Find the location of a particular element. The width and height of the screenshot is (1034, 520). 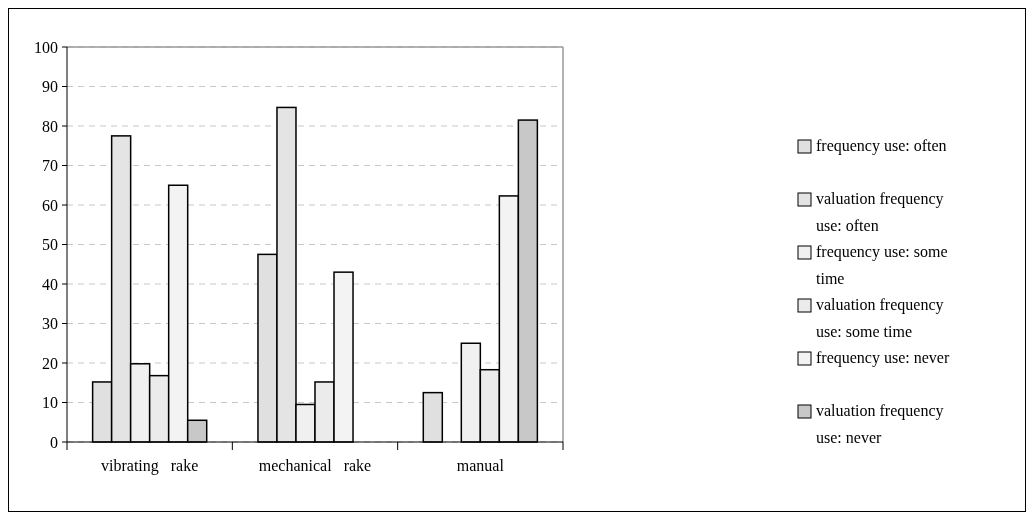

y-tick-label: 40 is located at coordinates (50, 284).